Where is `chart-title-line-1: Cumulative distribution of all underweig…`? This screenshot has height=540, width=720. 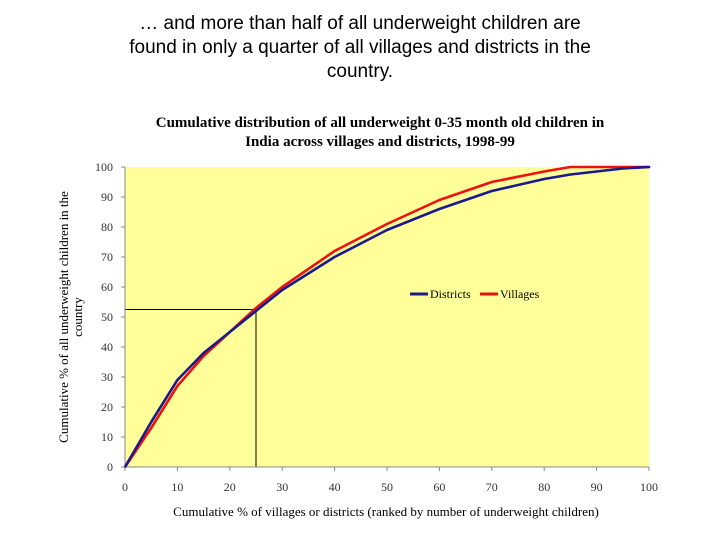
chart-title-line-1: Cumulative distribution of all underweig… is located at coordinates (380, 123).